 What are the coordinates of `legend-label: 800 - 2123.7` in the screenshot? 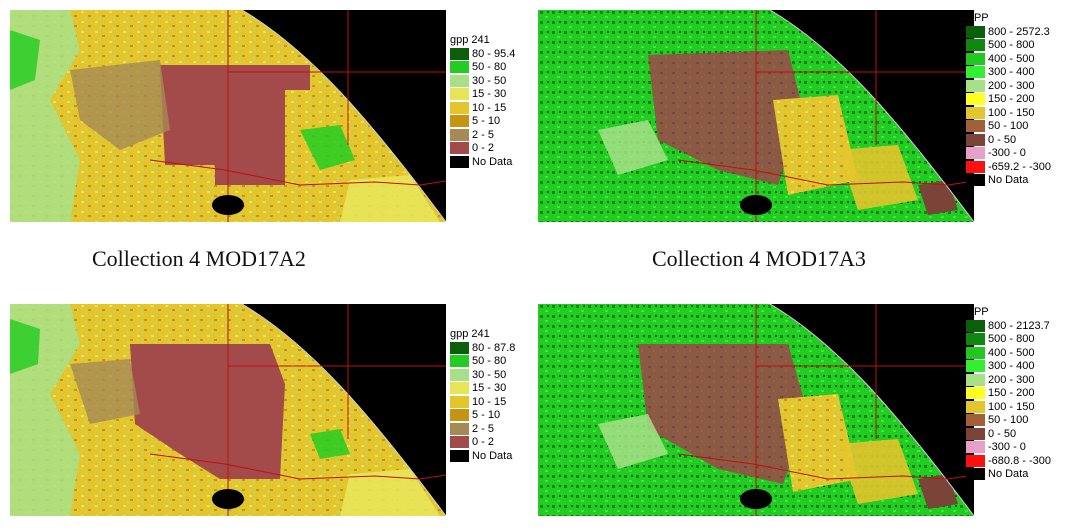 It's located at (1019, 325).